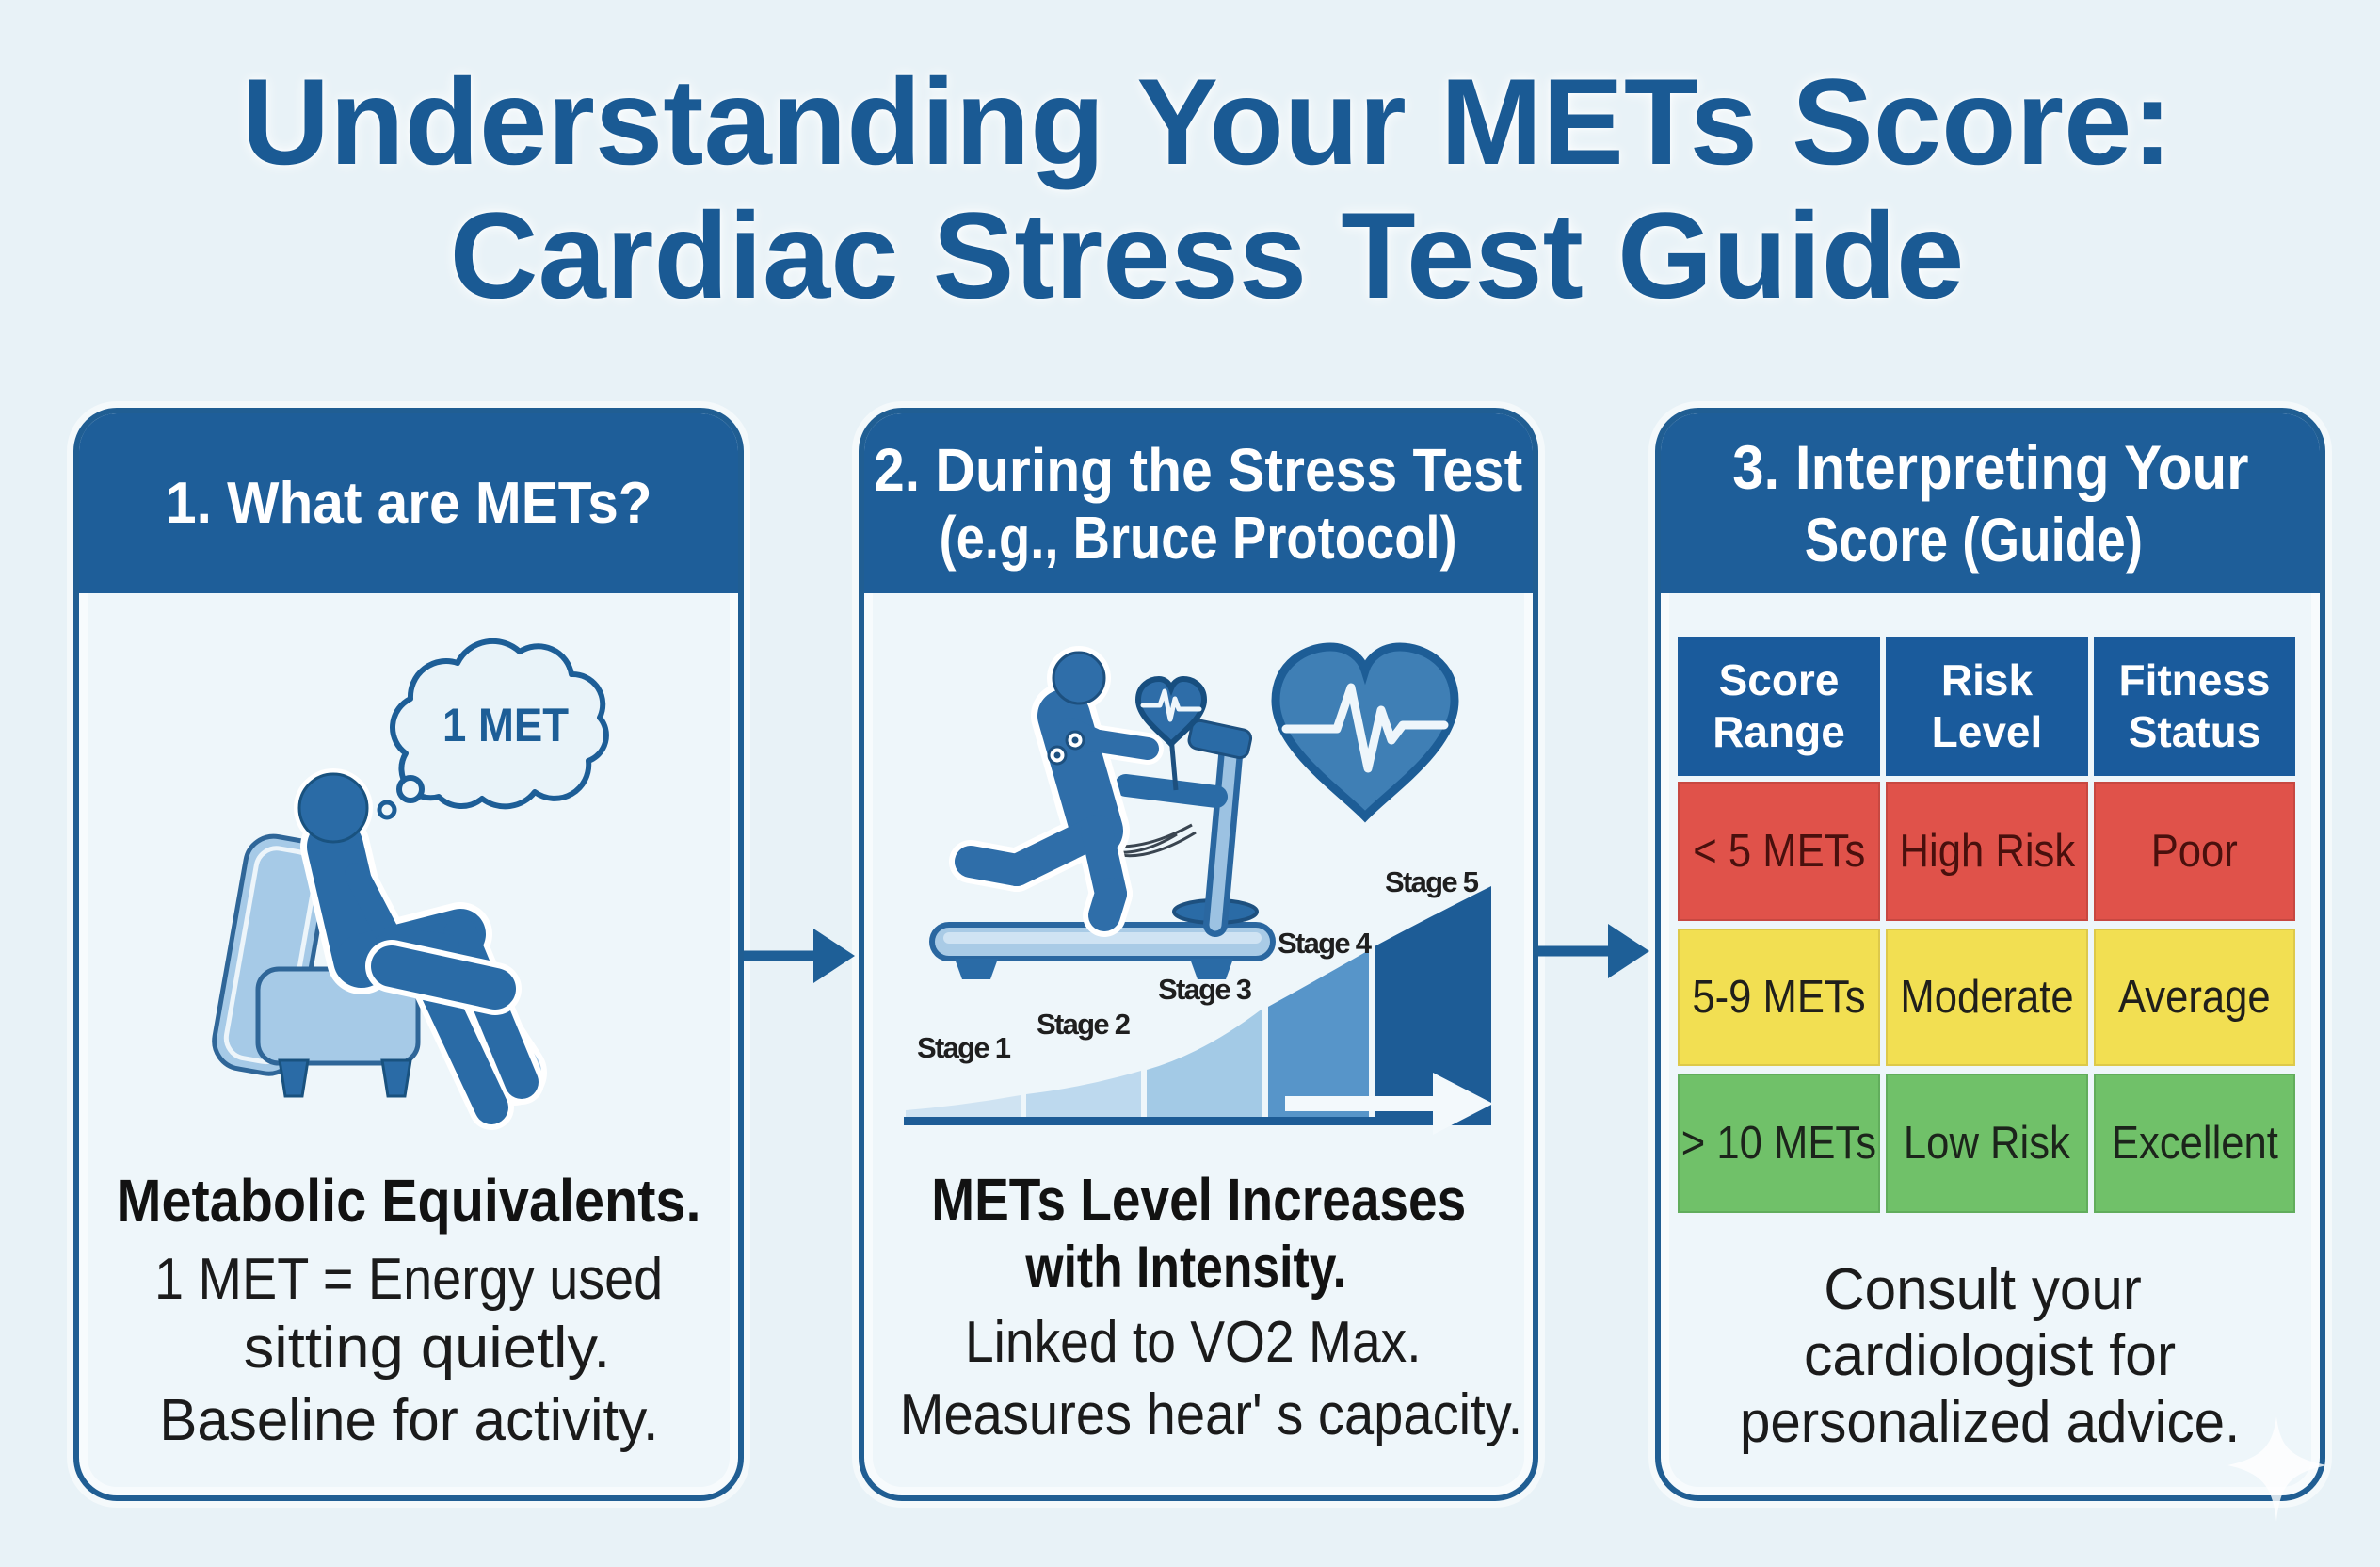 This screenshot has height=1567, width=2380. What do you see at coordinates (1326, 943) in the screenshot?
I see `svg-text: Stage 4` at bounding box center [1326, 943].